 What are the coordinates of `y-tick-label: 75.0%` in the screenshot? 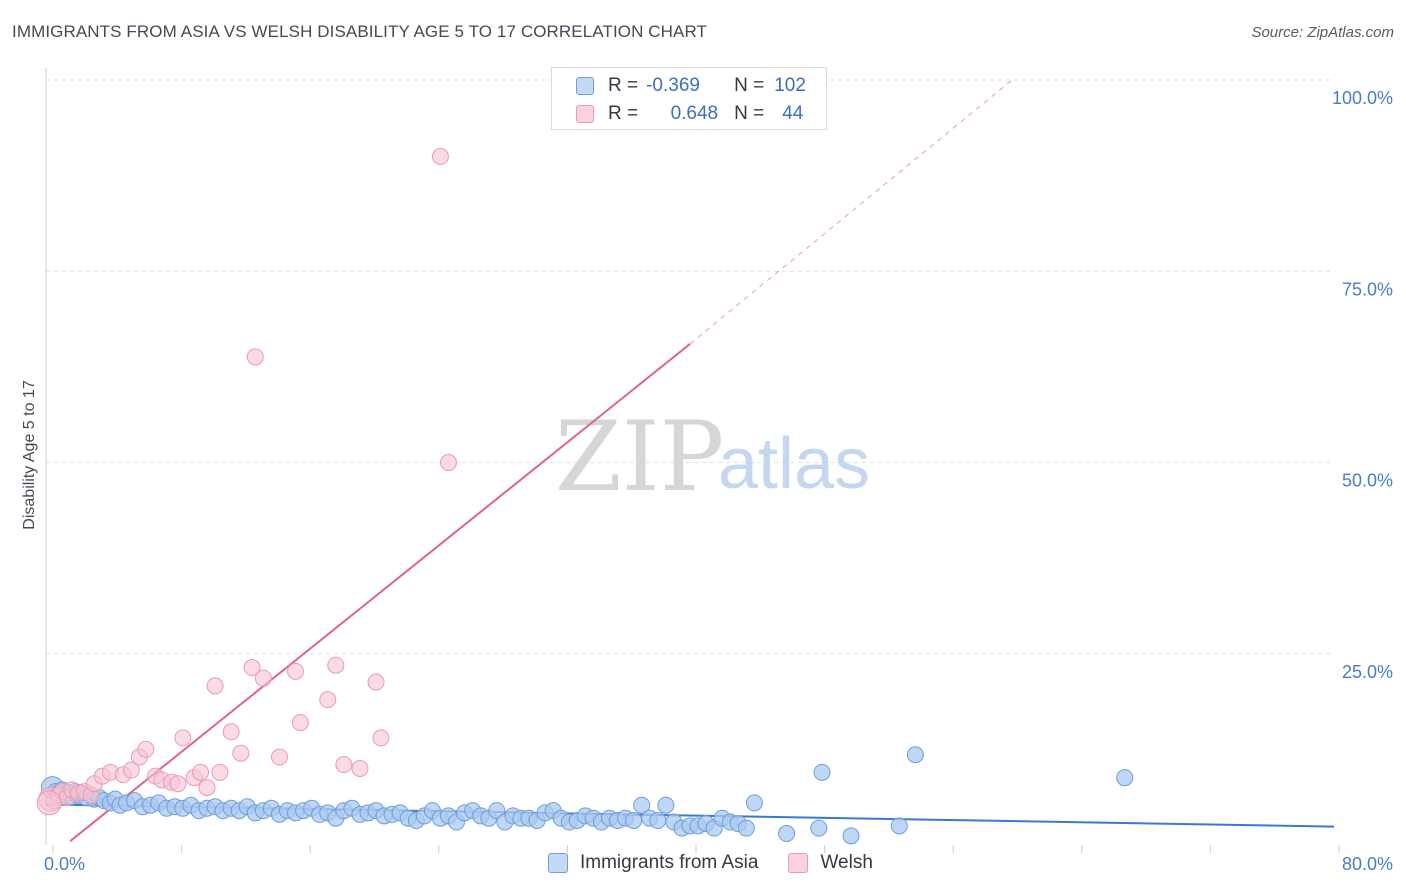 It's located at (1367, 289).